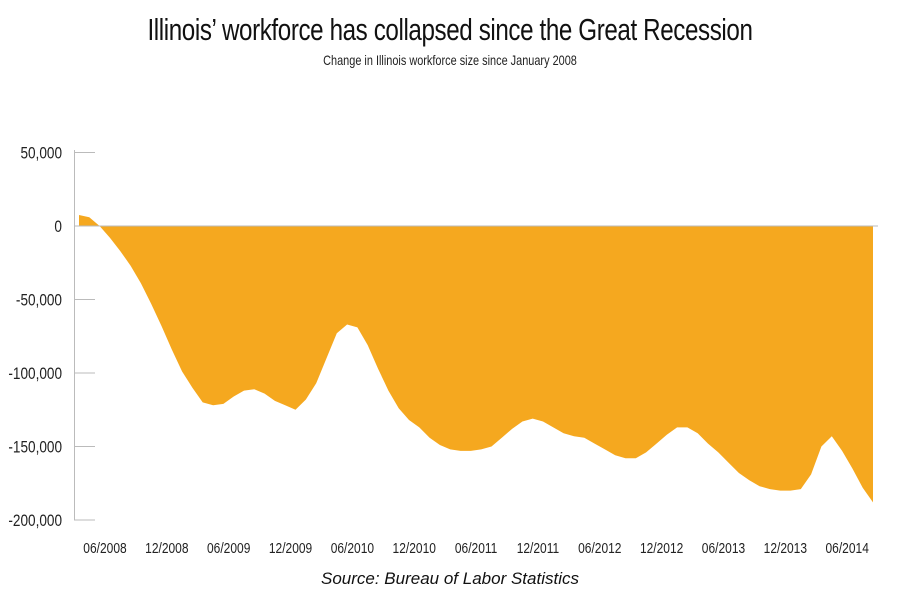 The width and height of the screenshot is (900, 600). What do you see at coordinates (228, 548) in the screenshot?
I see `x-tick-label: 06/2009` at bounding box center [228, 548].